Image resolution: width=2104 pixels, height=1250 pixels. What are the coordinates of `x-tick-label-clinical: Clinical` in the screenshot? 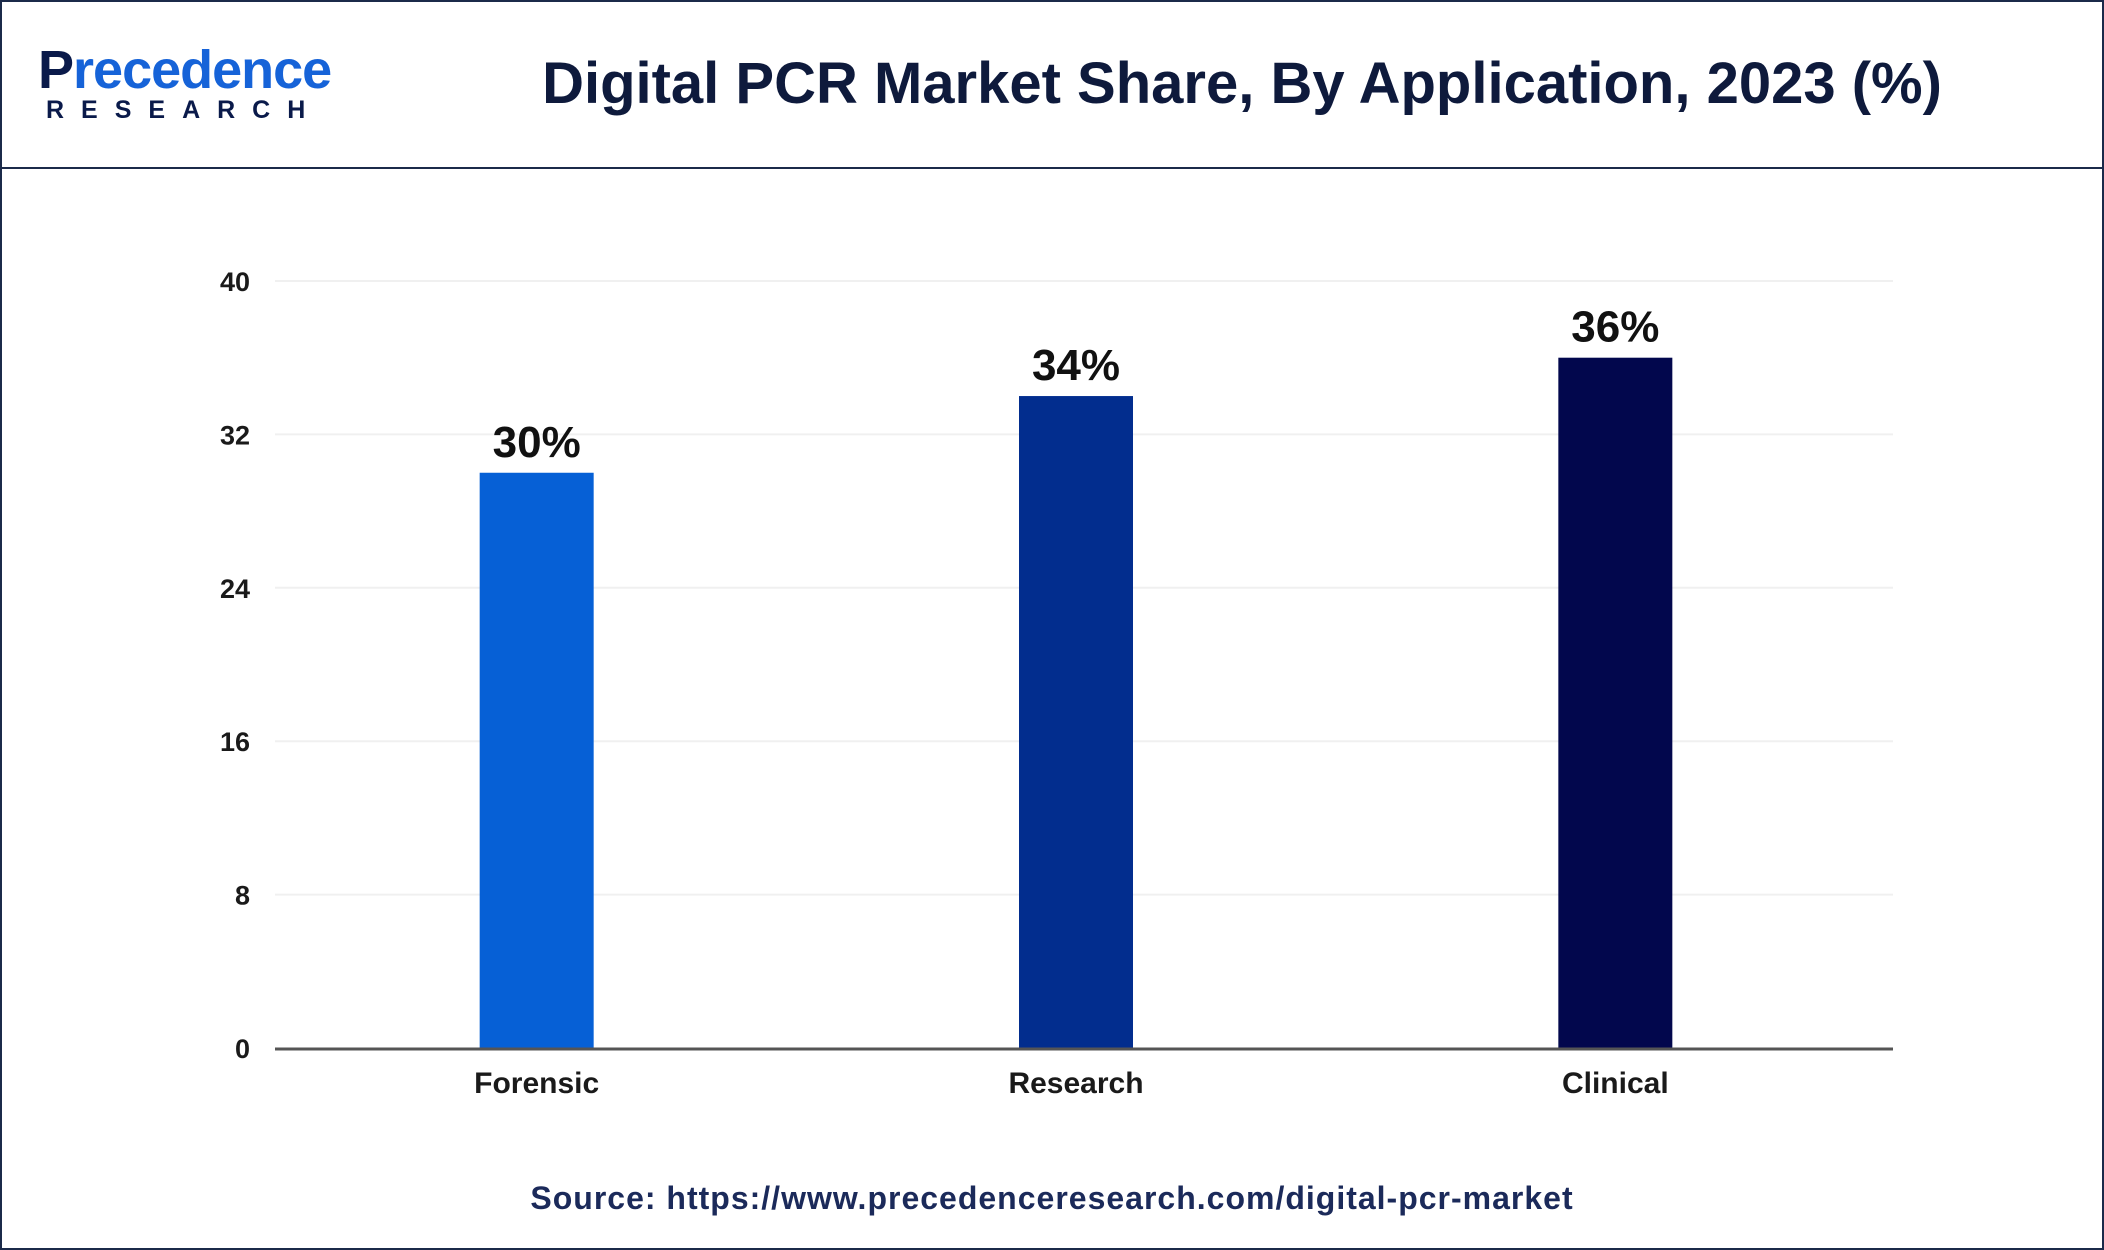 It's located at (1615, 1083).